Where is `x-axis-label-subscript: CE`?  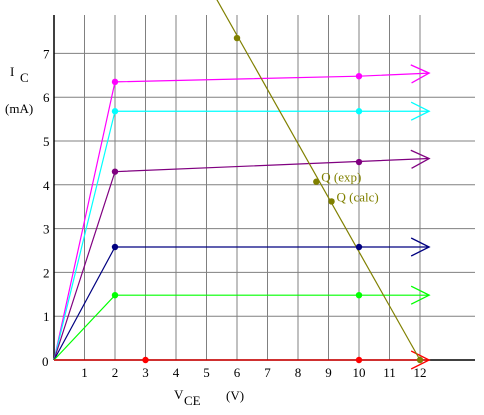
x-axis-label-subscript: CE is located at coordinates (192, 400).